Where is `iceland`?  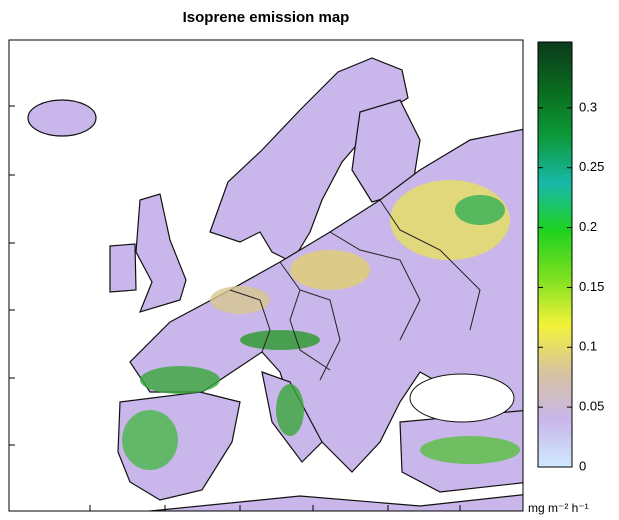
iceland is located at coordinates (62, 118).